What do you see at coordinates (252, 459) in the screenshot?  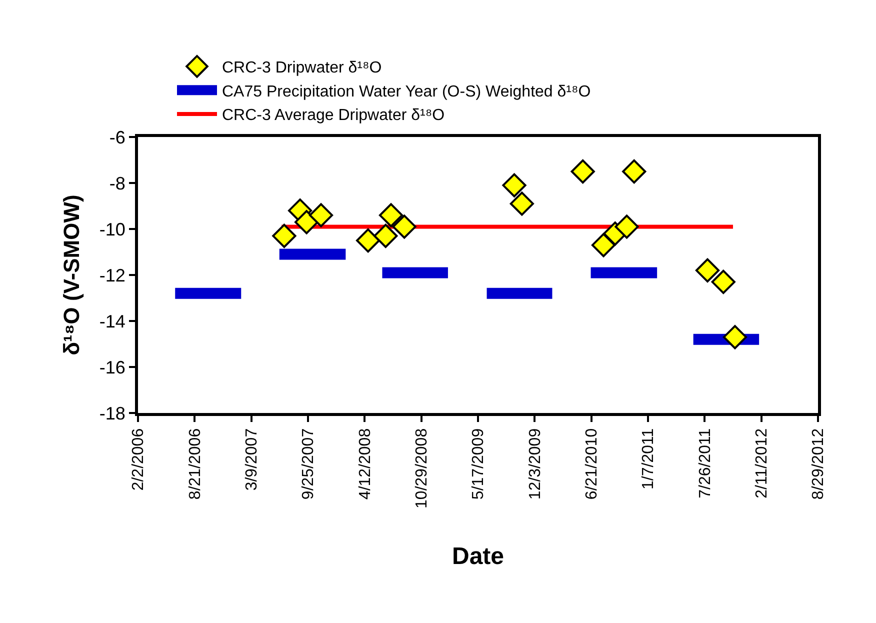 I see `x-tick-label: 3/9/2007` at bounding box center [252, 459].